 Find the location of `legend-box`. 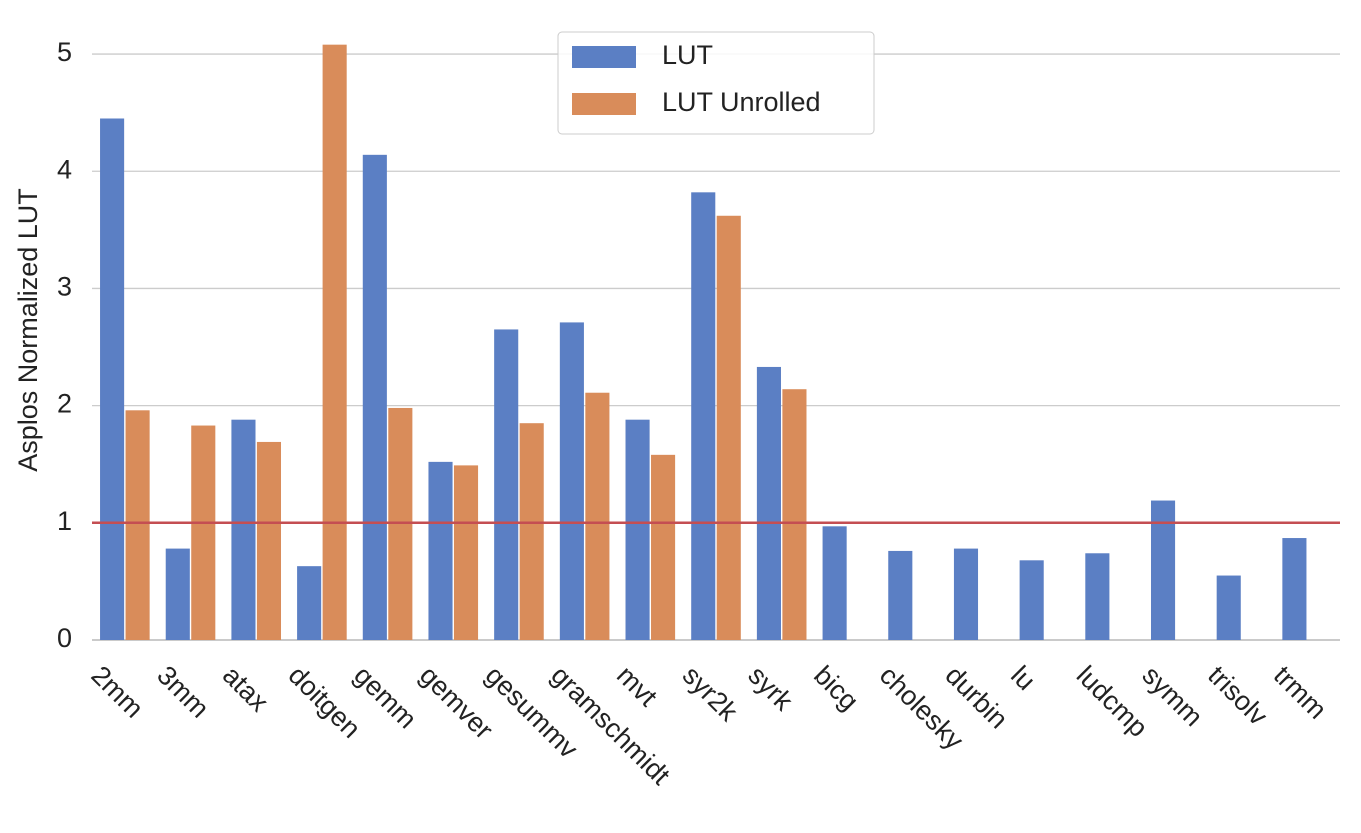

legend-box is located at coordinates (716, 83).